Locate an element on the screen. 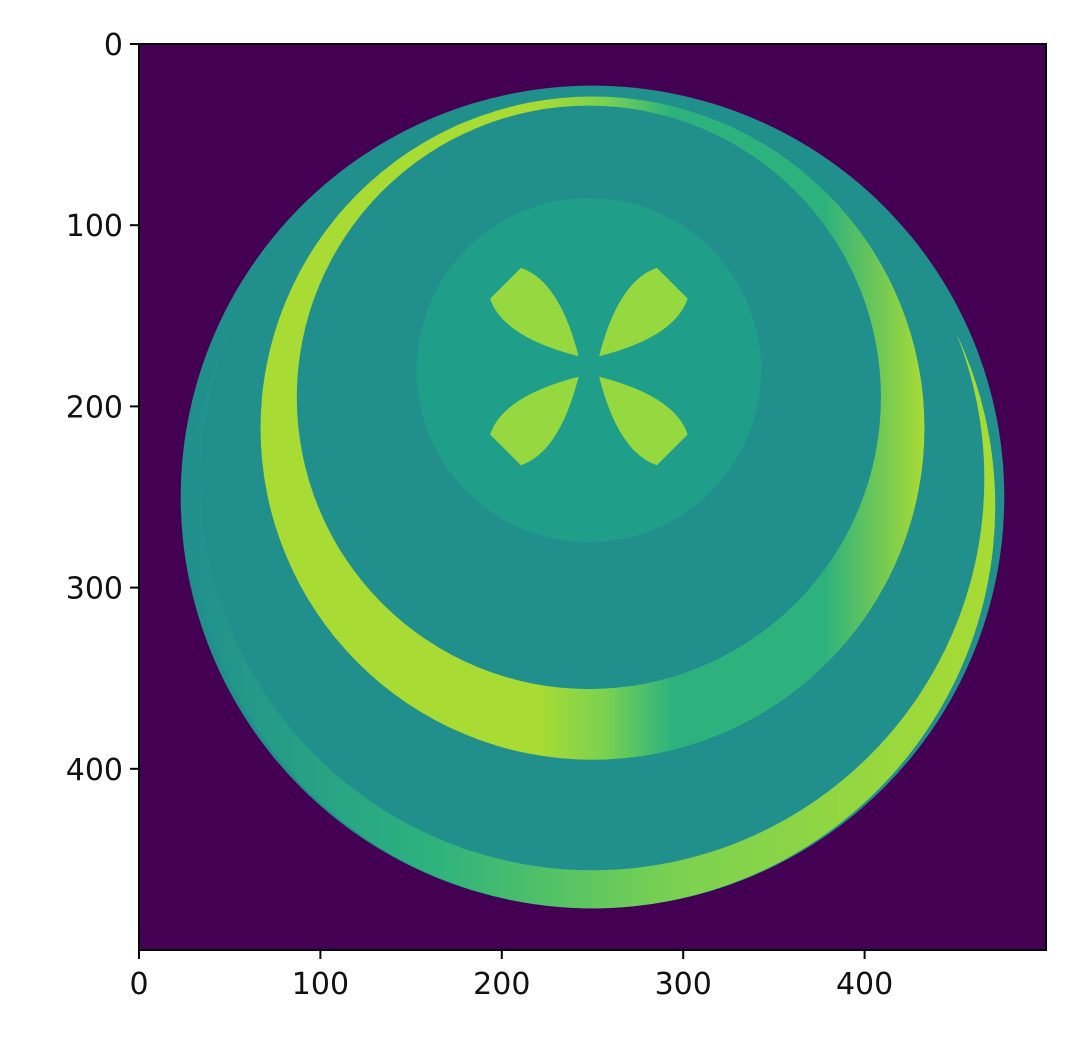 The height and width of the screenshot is (1049, 1074). x-tick-label: 100 is located at coordinates (320, 984).